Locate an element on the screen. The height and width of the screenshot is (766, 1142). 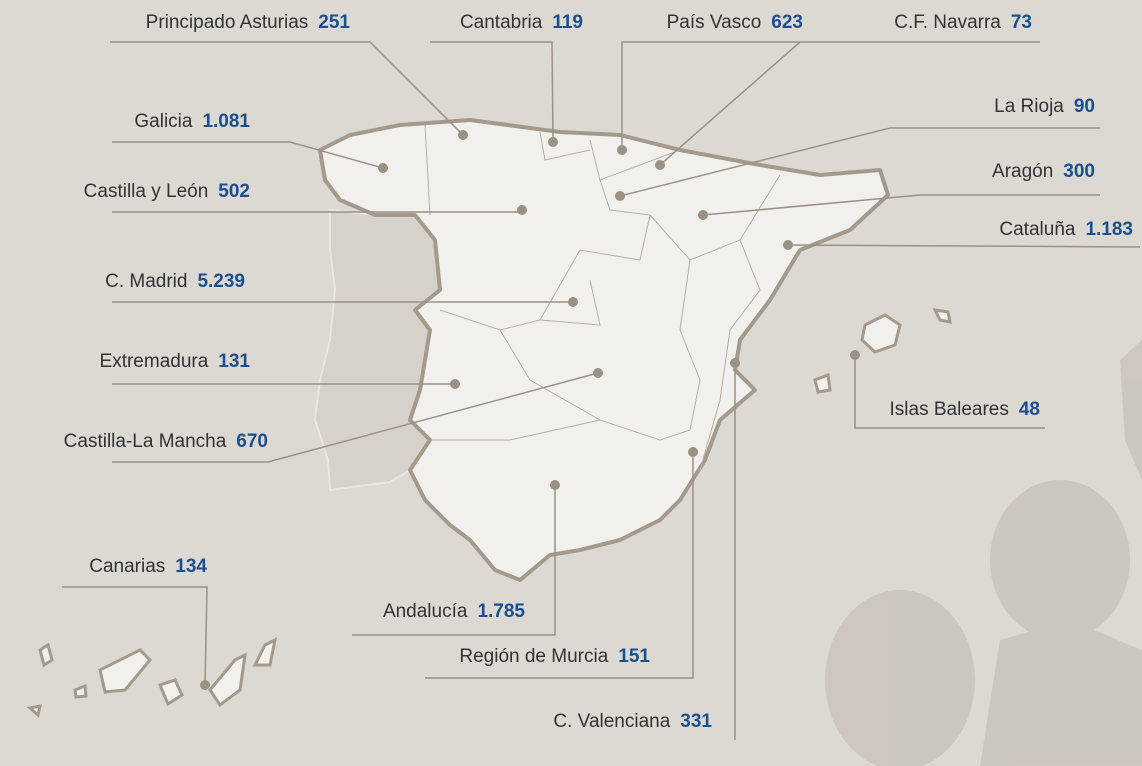
region-label: Región de Murcia 151 is located at coordinates (554, 656).